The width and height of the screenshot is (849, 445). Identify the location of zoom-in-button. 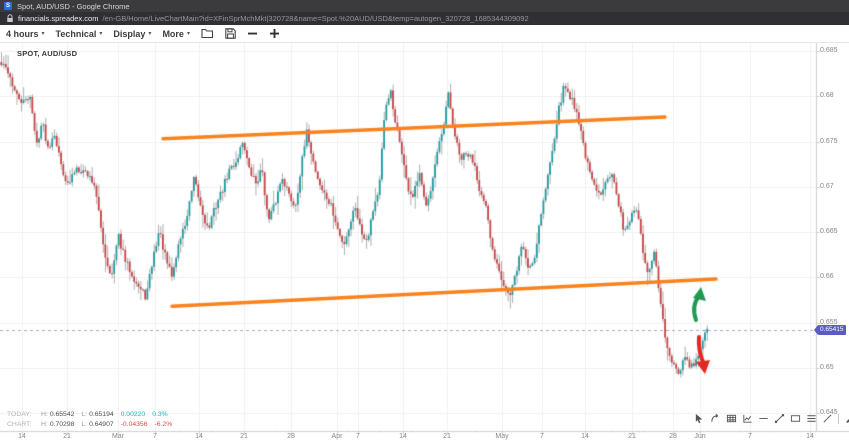
(274, 33).